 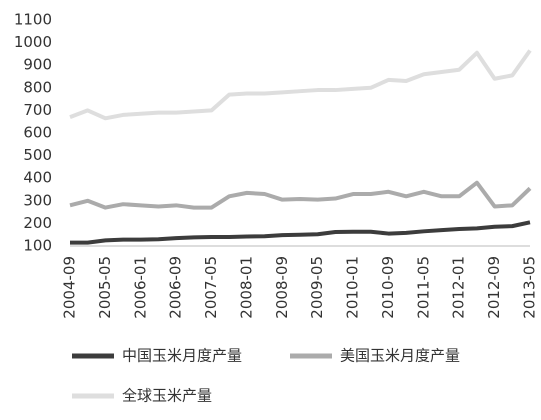 What do you see at coordinates (37, 87) in the screenshot?
I see `y-tick-label: 800` at bounding box center [37, 87].